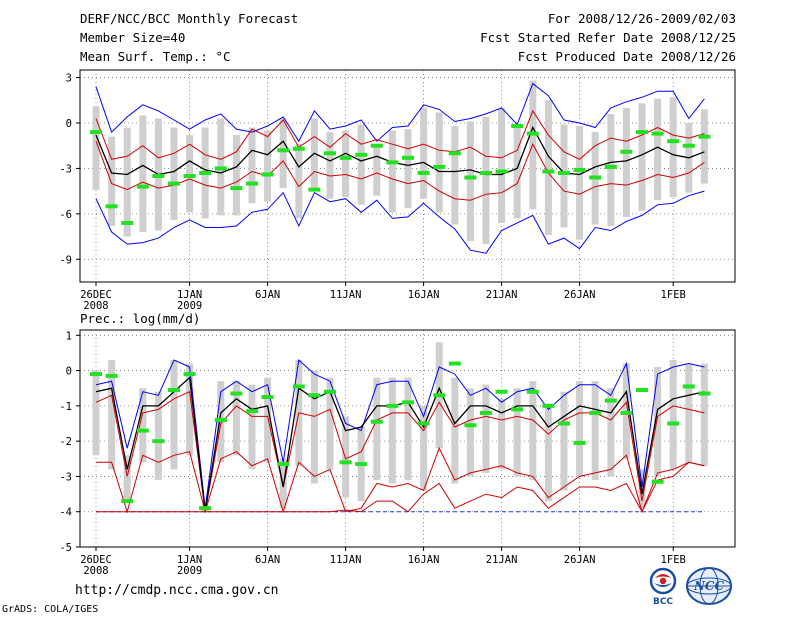 This screenshot has height=618, width=800. Describe the element at coordinates (155, 56) in the screenshot. I see `variable-label: Mean Surf. Temp.: °C` at that location.